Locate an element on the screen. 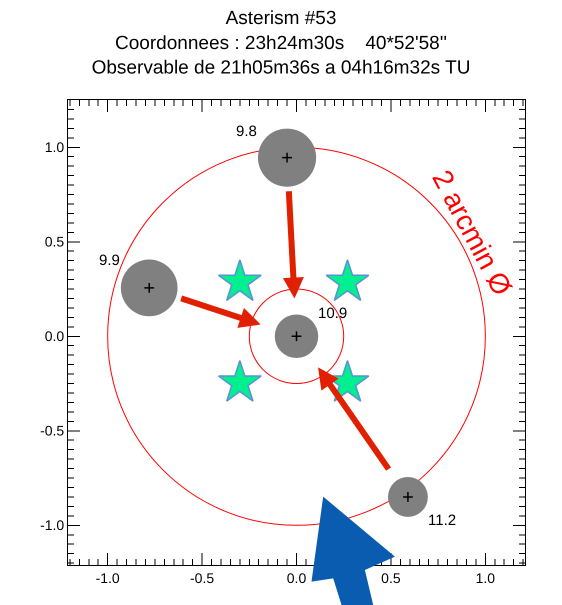 The image size is (562, 605). x-tick-label: -1.0 is located at coordinates (108, 578).